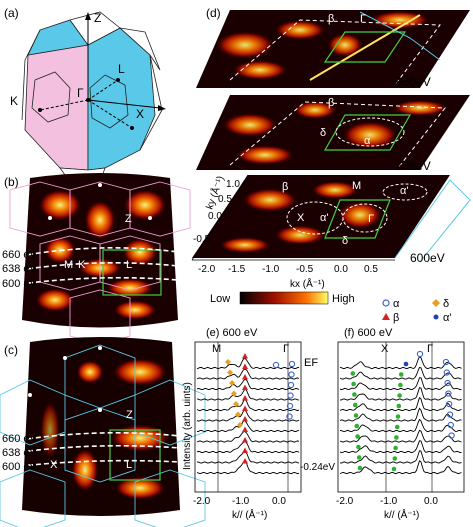  I want to click on panel-f: (f) 600 eV X Γ -2.0 -1.0 0.0 k// (Å⁻¹), so click(400, 424).